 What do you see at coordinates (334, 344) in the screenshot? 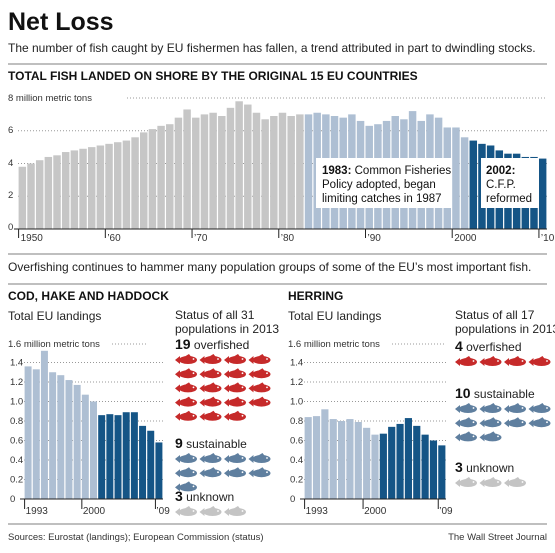
I see `herring-unit: 1.6 million metric tons` at bounding box center [334, 344].